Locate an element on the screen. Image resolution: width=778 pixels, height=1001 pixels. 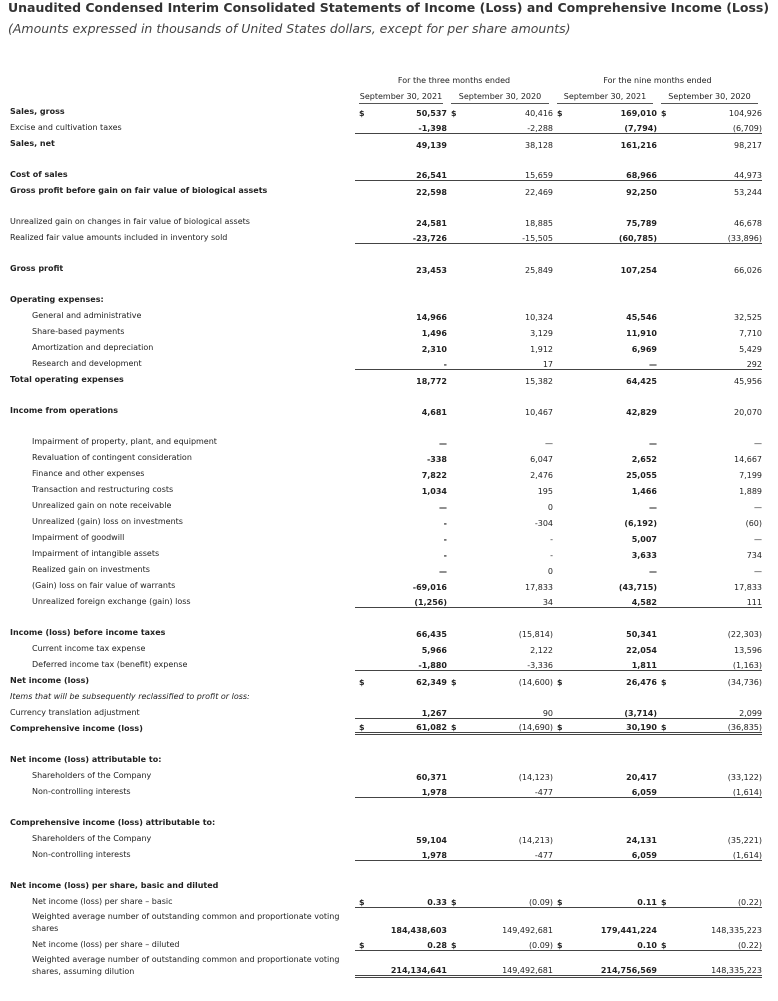
row-label: Income from operations is located at coordinates (64, 410).